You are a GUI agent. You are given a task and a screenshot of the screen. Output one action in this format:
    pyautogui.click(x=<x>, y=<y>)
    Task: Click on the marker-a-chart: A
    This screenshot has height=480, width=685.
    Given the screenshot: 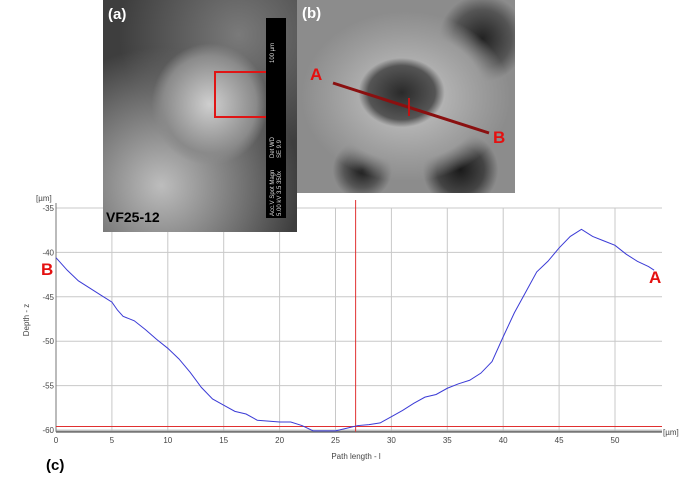 What is the action you would take?
    pyautogui.click(x=655, y=277)
    